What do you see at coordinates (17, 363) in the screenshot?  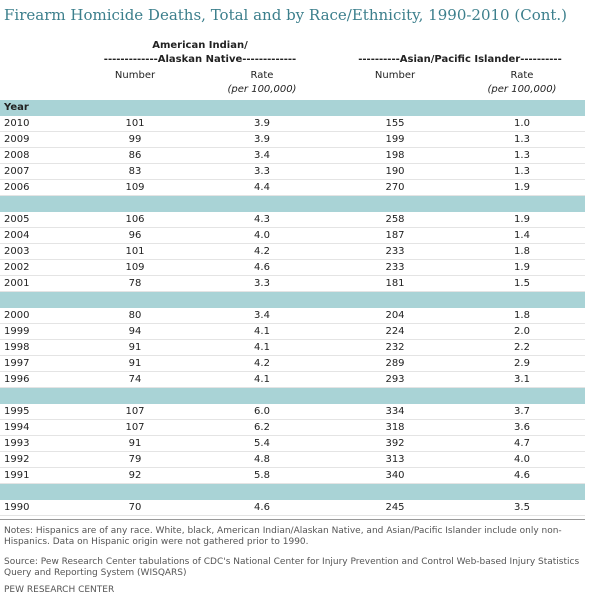 I see `year-cell: 1997` at bounding box center [17, 363].